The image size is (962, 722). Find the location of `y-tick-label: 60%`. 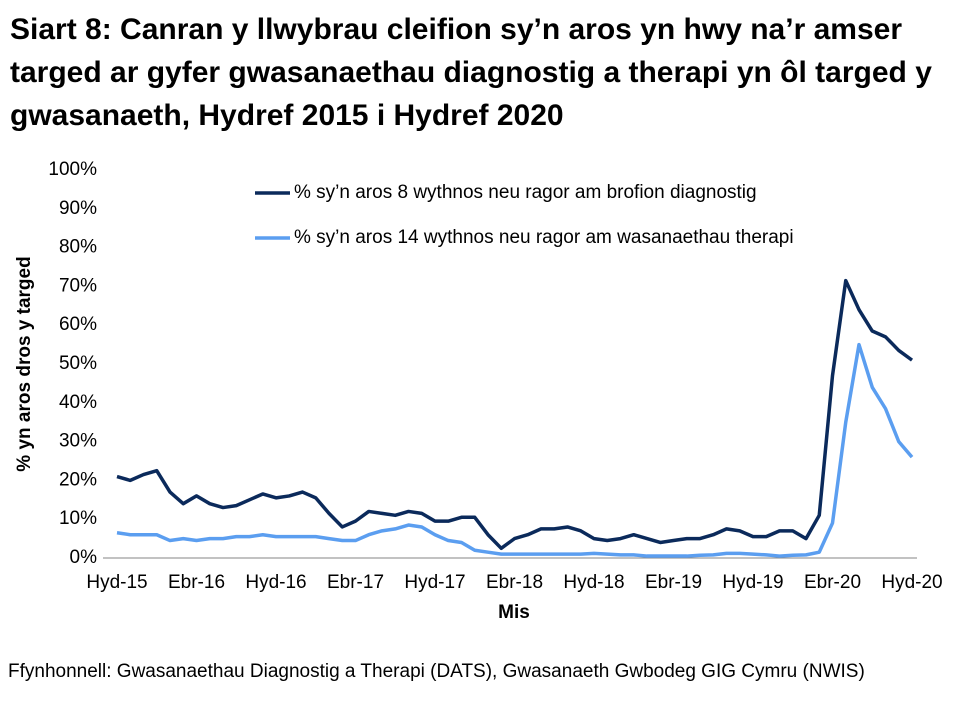

y-tick-label: 60% is located at coordinates (78, 324).